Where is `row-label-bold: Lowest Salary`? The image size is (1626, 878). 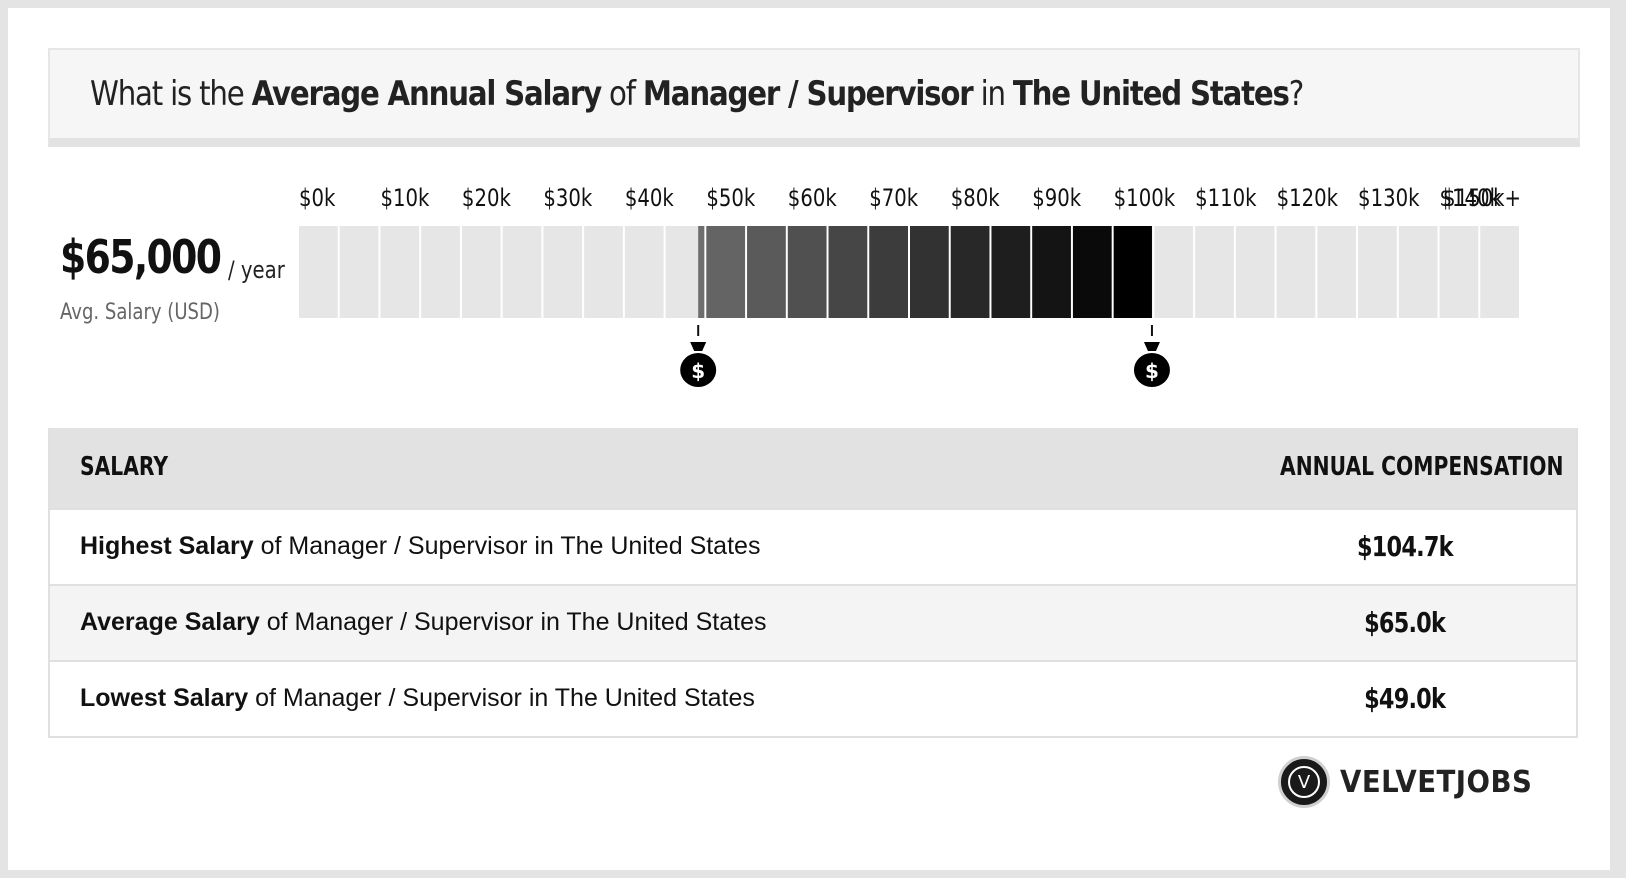 row-label-bold: Lowest Salary is located at coordinates (164, 698).